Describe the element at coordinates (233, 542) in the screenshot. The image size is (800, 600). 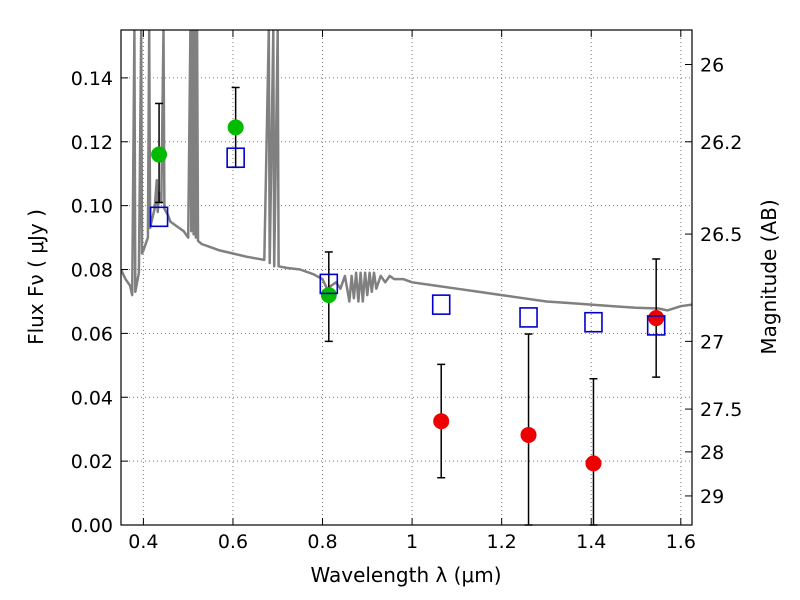
I see `x-tick-label: 0.6` at that location.